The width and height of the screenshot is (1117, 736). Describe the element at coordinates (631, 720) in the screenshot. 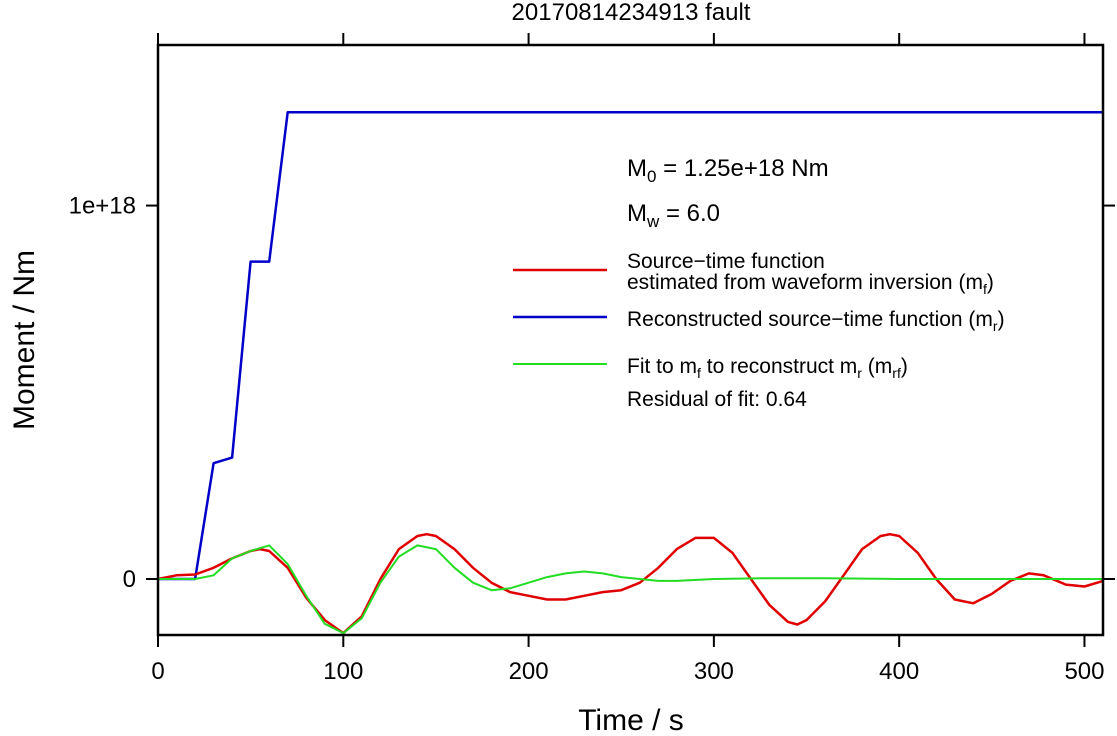

I see `x-axis-label: Time / s` at that location.